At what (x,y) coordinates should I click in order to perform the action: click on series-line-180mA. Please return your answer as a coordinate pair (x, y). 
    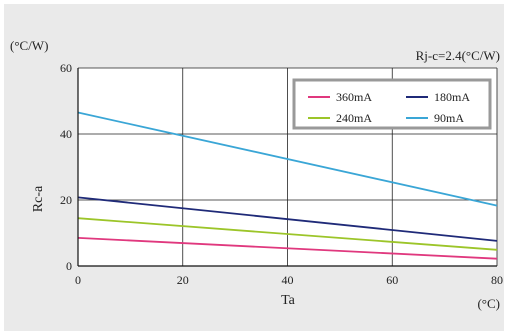
    Looking at the image, I should click on (287, 219).